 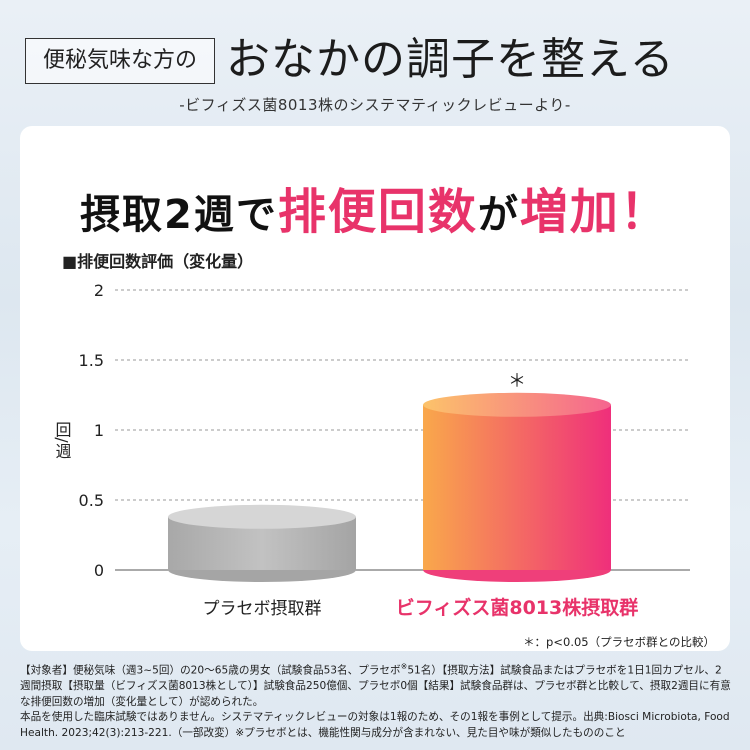 I want to click on y-tick-label: 1.5, so click(x=91, y=360).